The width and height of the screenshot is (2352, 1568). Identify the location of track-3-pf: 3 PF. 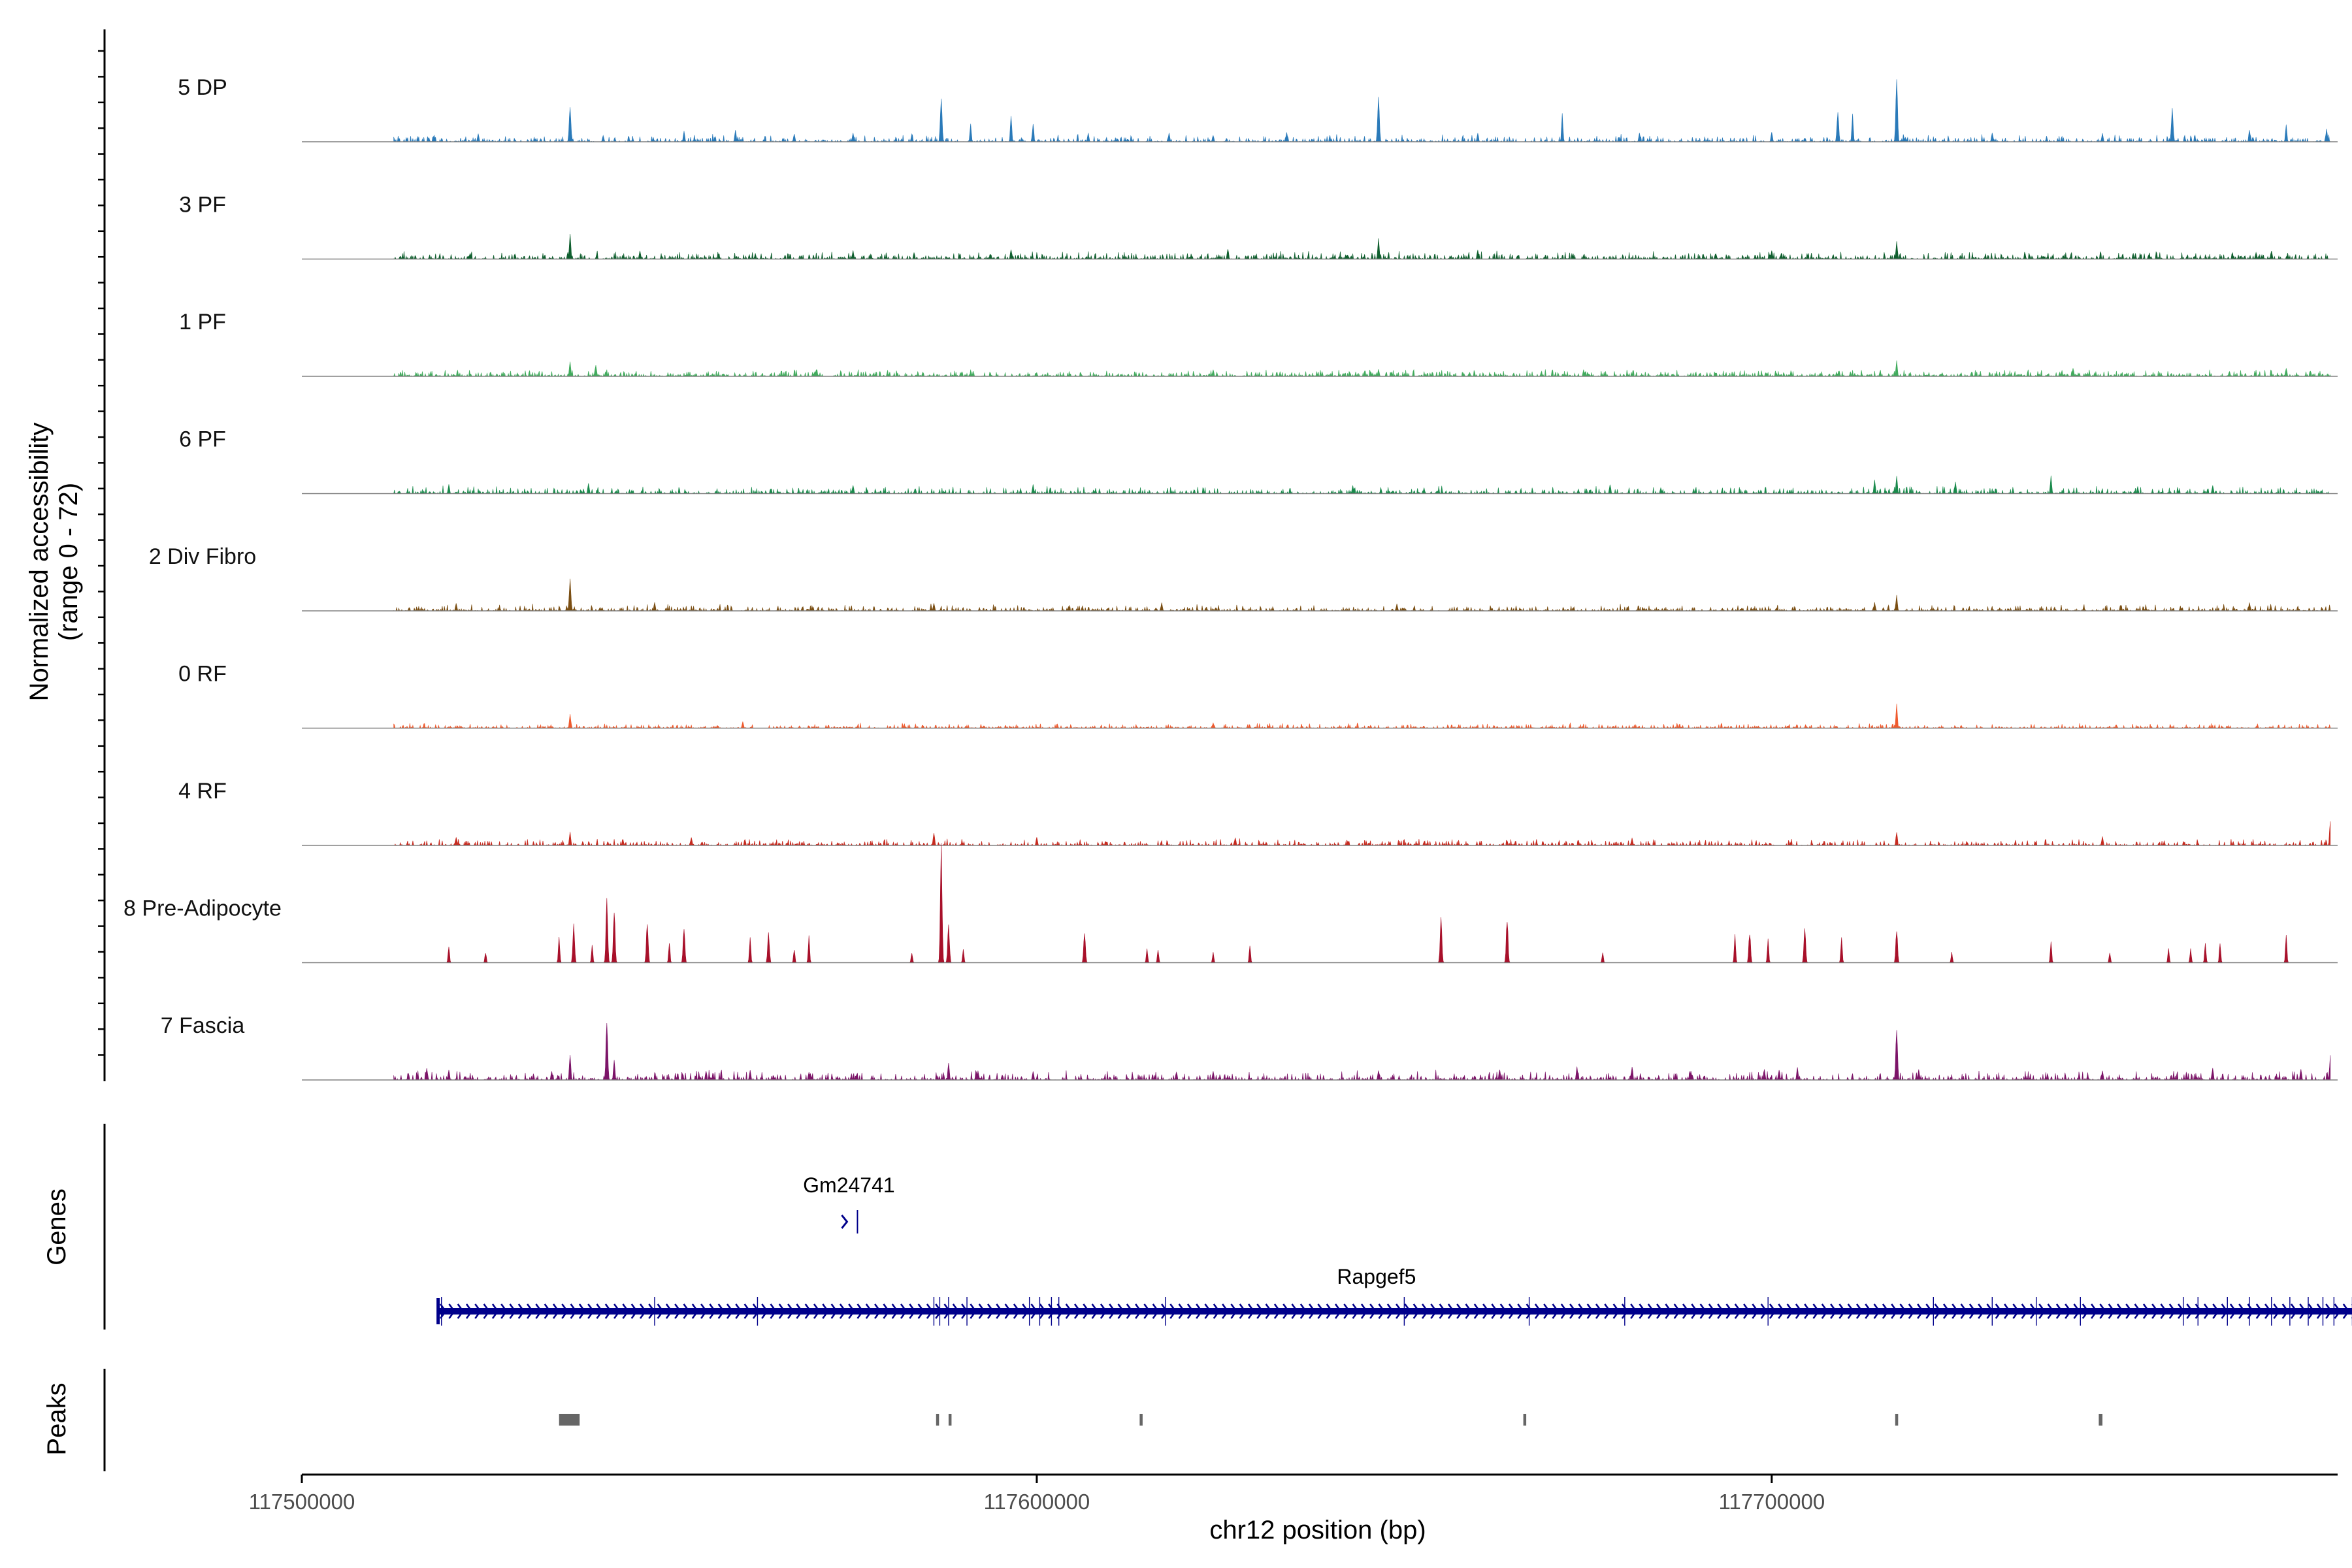
(1258, 226).